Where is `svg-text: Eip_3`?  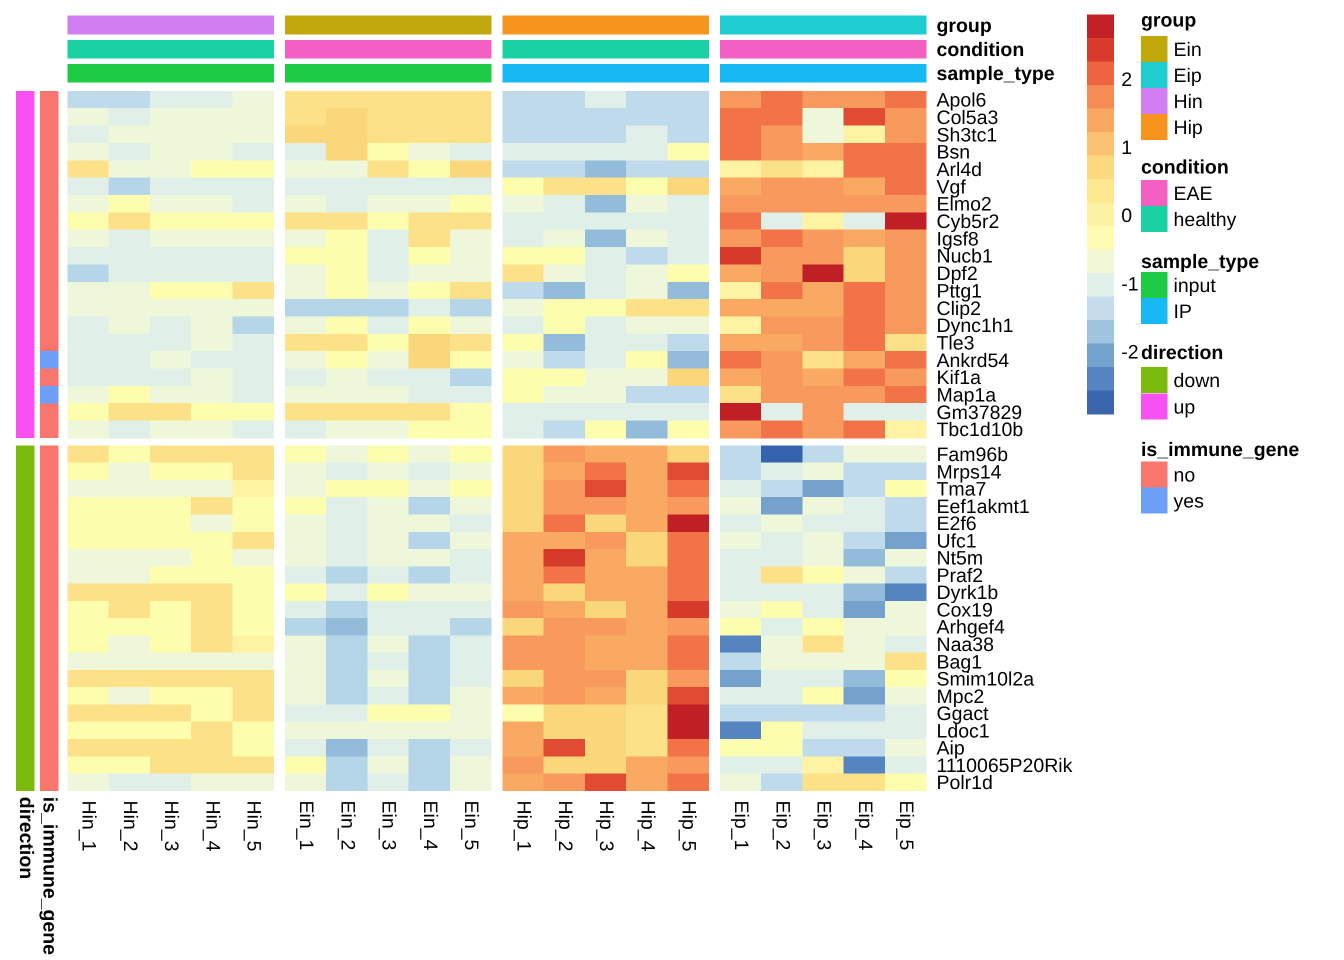
svg-text: Eip_3 is located at coordinates (824, 826).